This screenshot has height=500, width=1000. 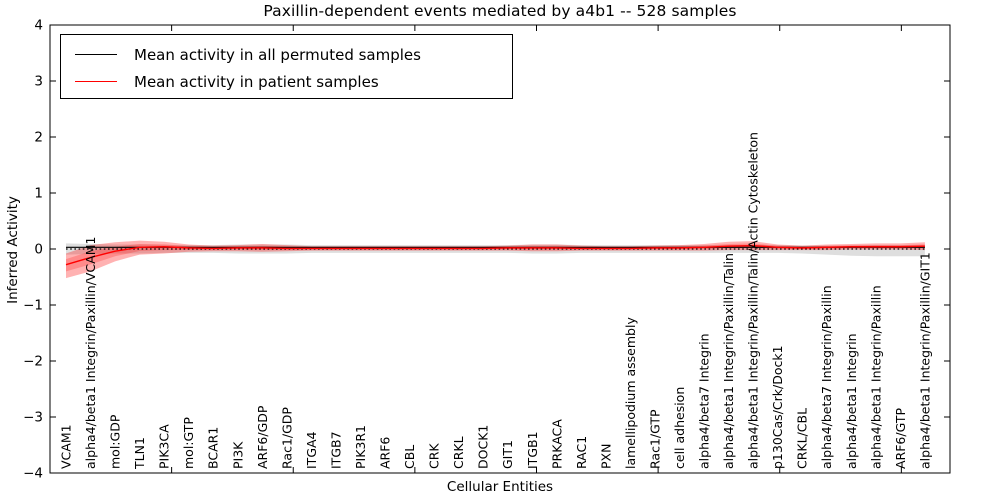 I want to click on x-tick-label: ITGA4, so click(x=311, y=450).